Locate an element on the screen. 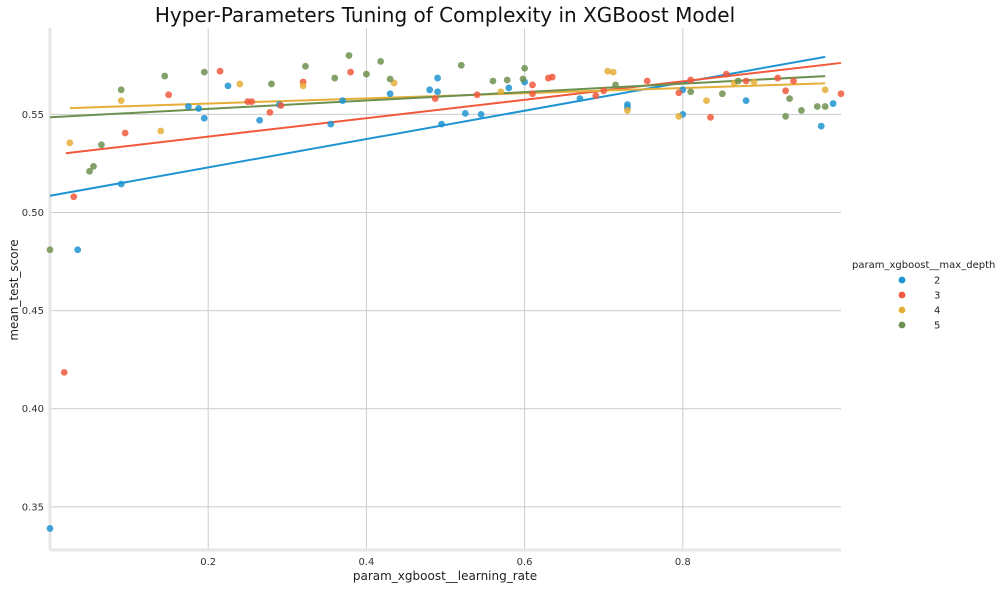  y-tick-label: 0.50 is located at coordinates (33, 213).